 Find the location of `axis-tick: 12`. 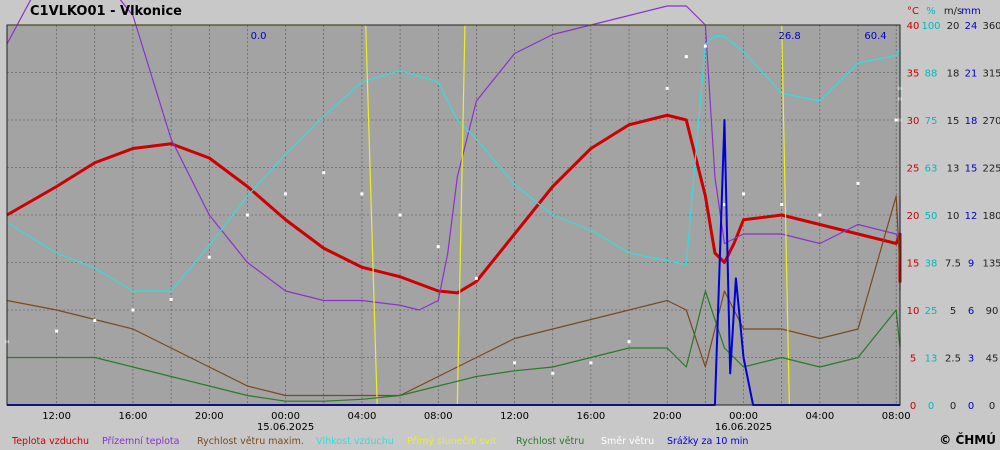

axis-tick: 12 is located at coordinates (971, 216).